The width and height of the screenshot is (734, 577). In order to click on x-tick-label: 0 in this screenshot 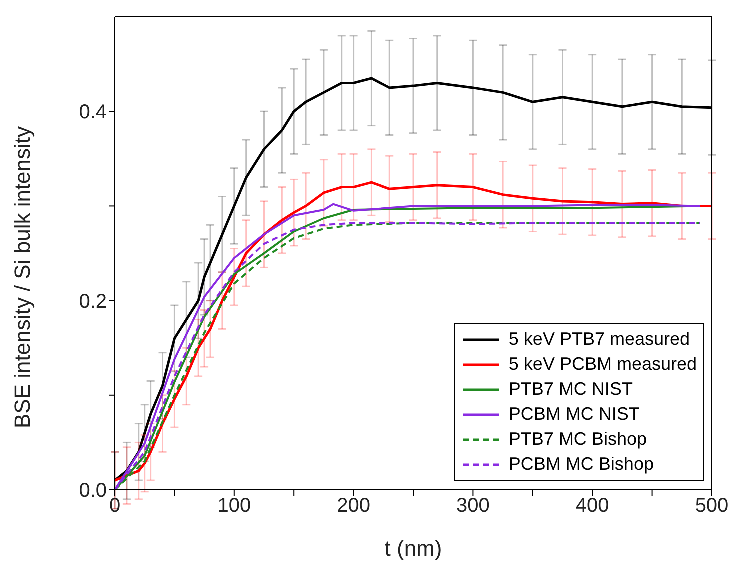, I will do `click(115, 506)`.